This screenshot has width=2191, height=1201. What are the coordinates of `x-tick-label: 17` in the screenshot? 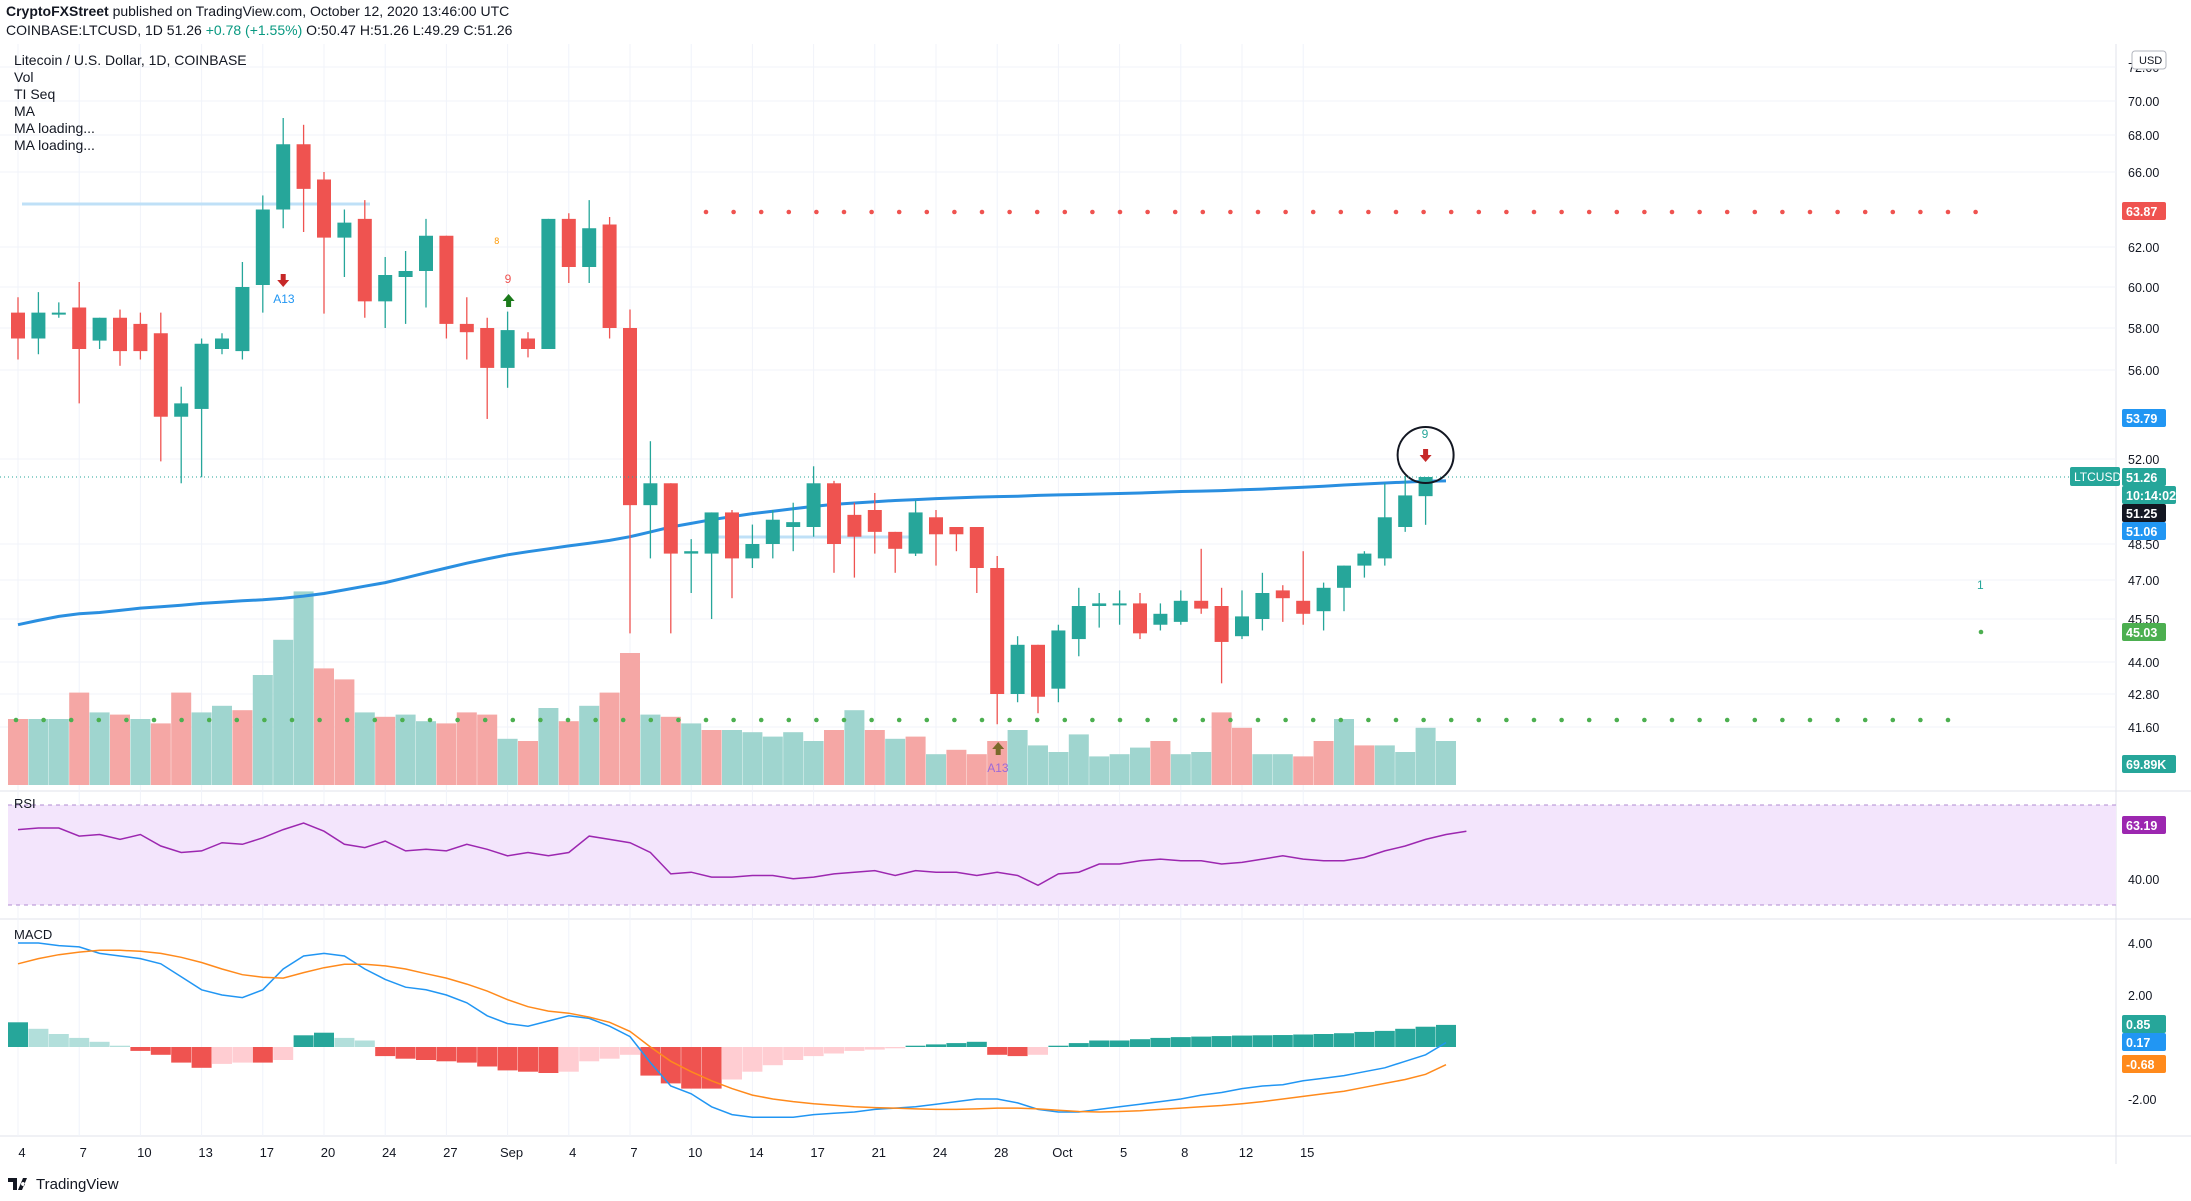 It's located at (267, 1152).